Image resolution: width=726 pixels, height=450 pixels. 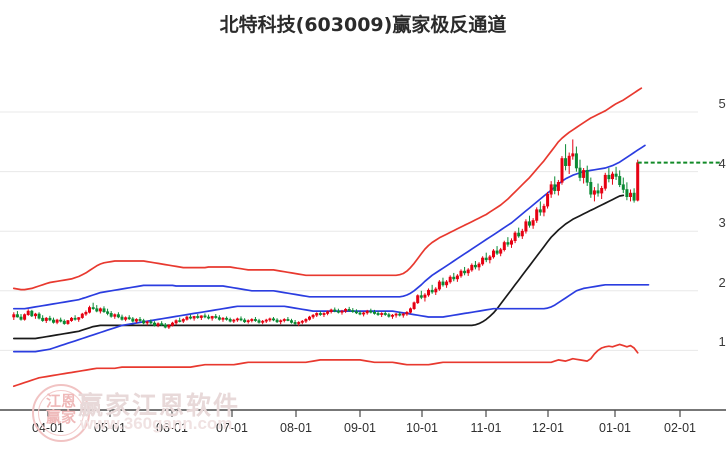 I want to click on x-axis-tick-label: 07-01, so click(x=232, y=428).